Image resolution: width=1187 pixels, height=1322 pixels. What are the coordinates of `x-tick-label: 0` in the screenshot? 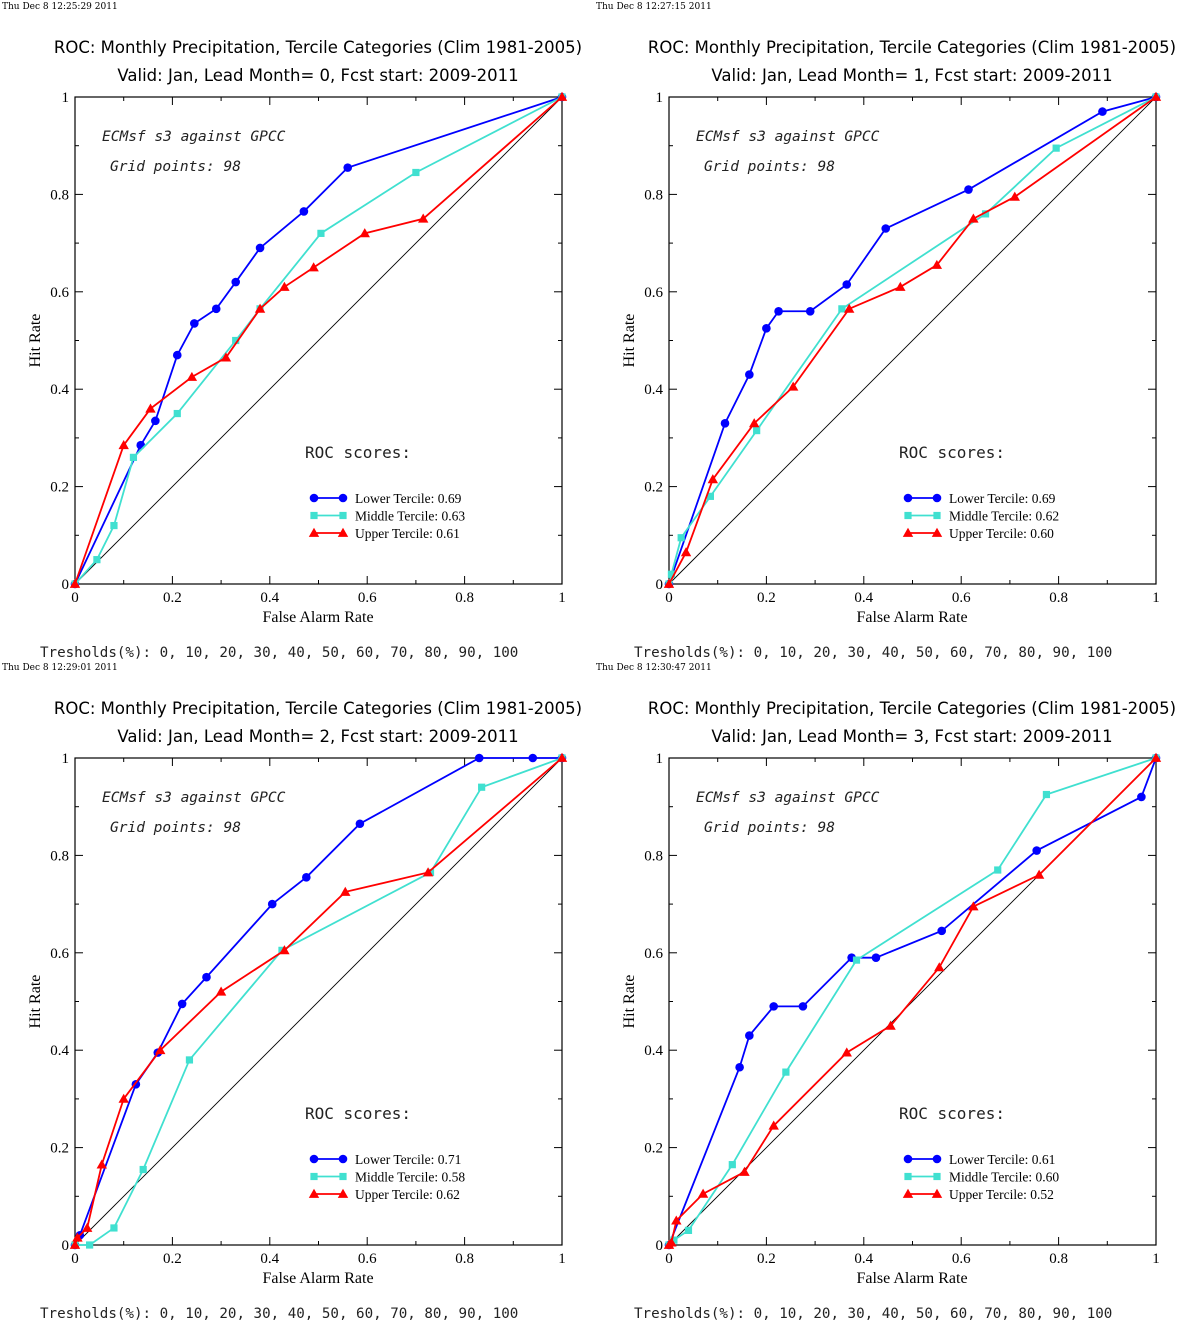 It's located at (669, 1259).